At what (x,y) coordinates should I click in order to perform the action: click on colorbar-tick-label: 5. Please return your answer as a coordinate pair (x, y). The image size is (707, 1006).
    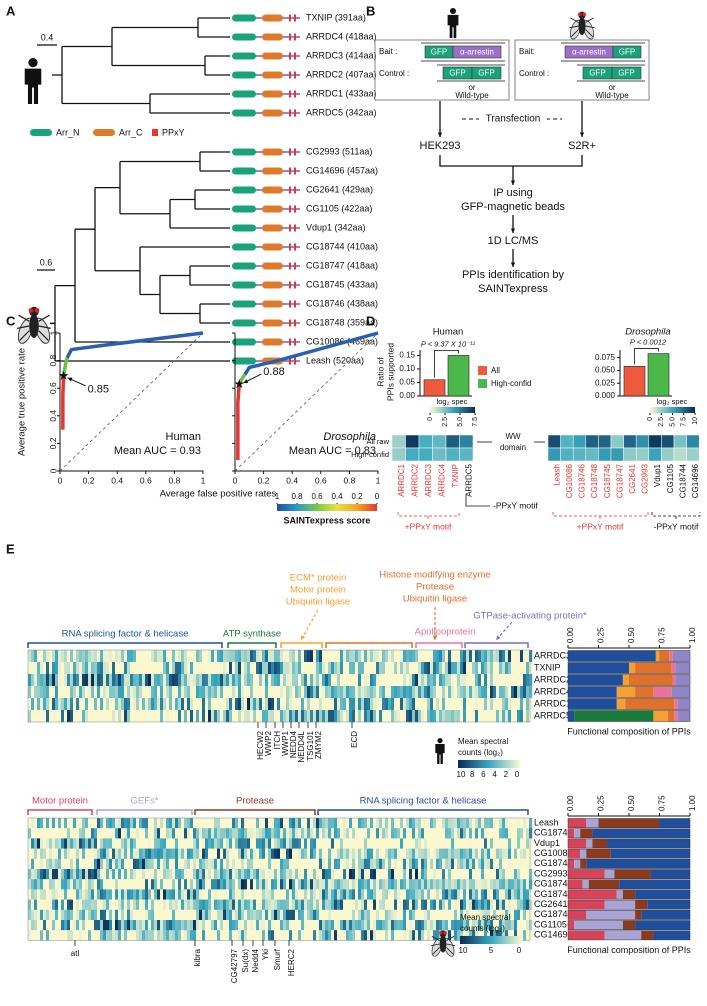
    Looking at the image, I should click on (491, 950).